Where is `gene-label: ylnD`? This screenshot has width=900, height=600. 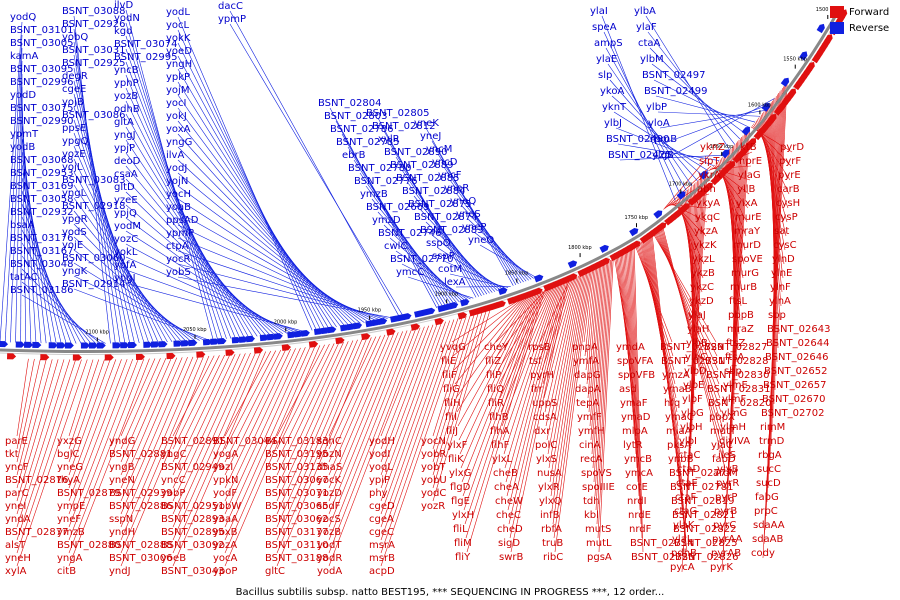 gene-label: ylnD is located at coordinates (783, 259).